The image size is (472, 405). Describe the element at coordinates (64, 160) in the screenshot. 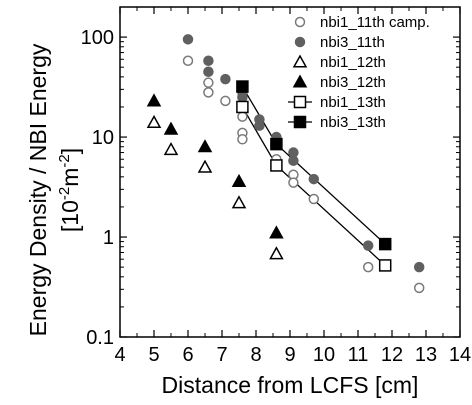

I see `y-units-exp2: -2` at that location.